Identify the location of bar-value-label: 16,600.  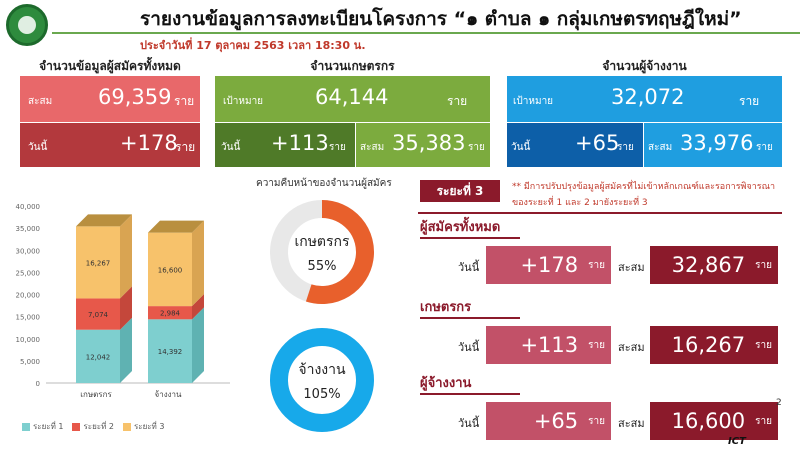
(170, 270).